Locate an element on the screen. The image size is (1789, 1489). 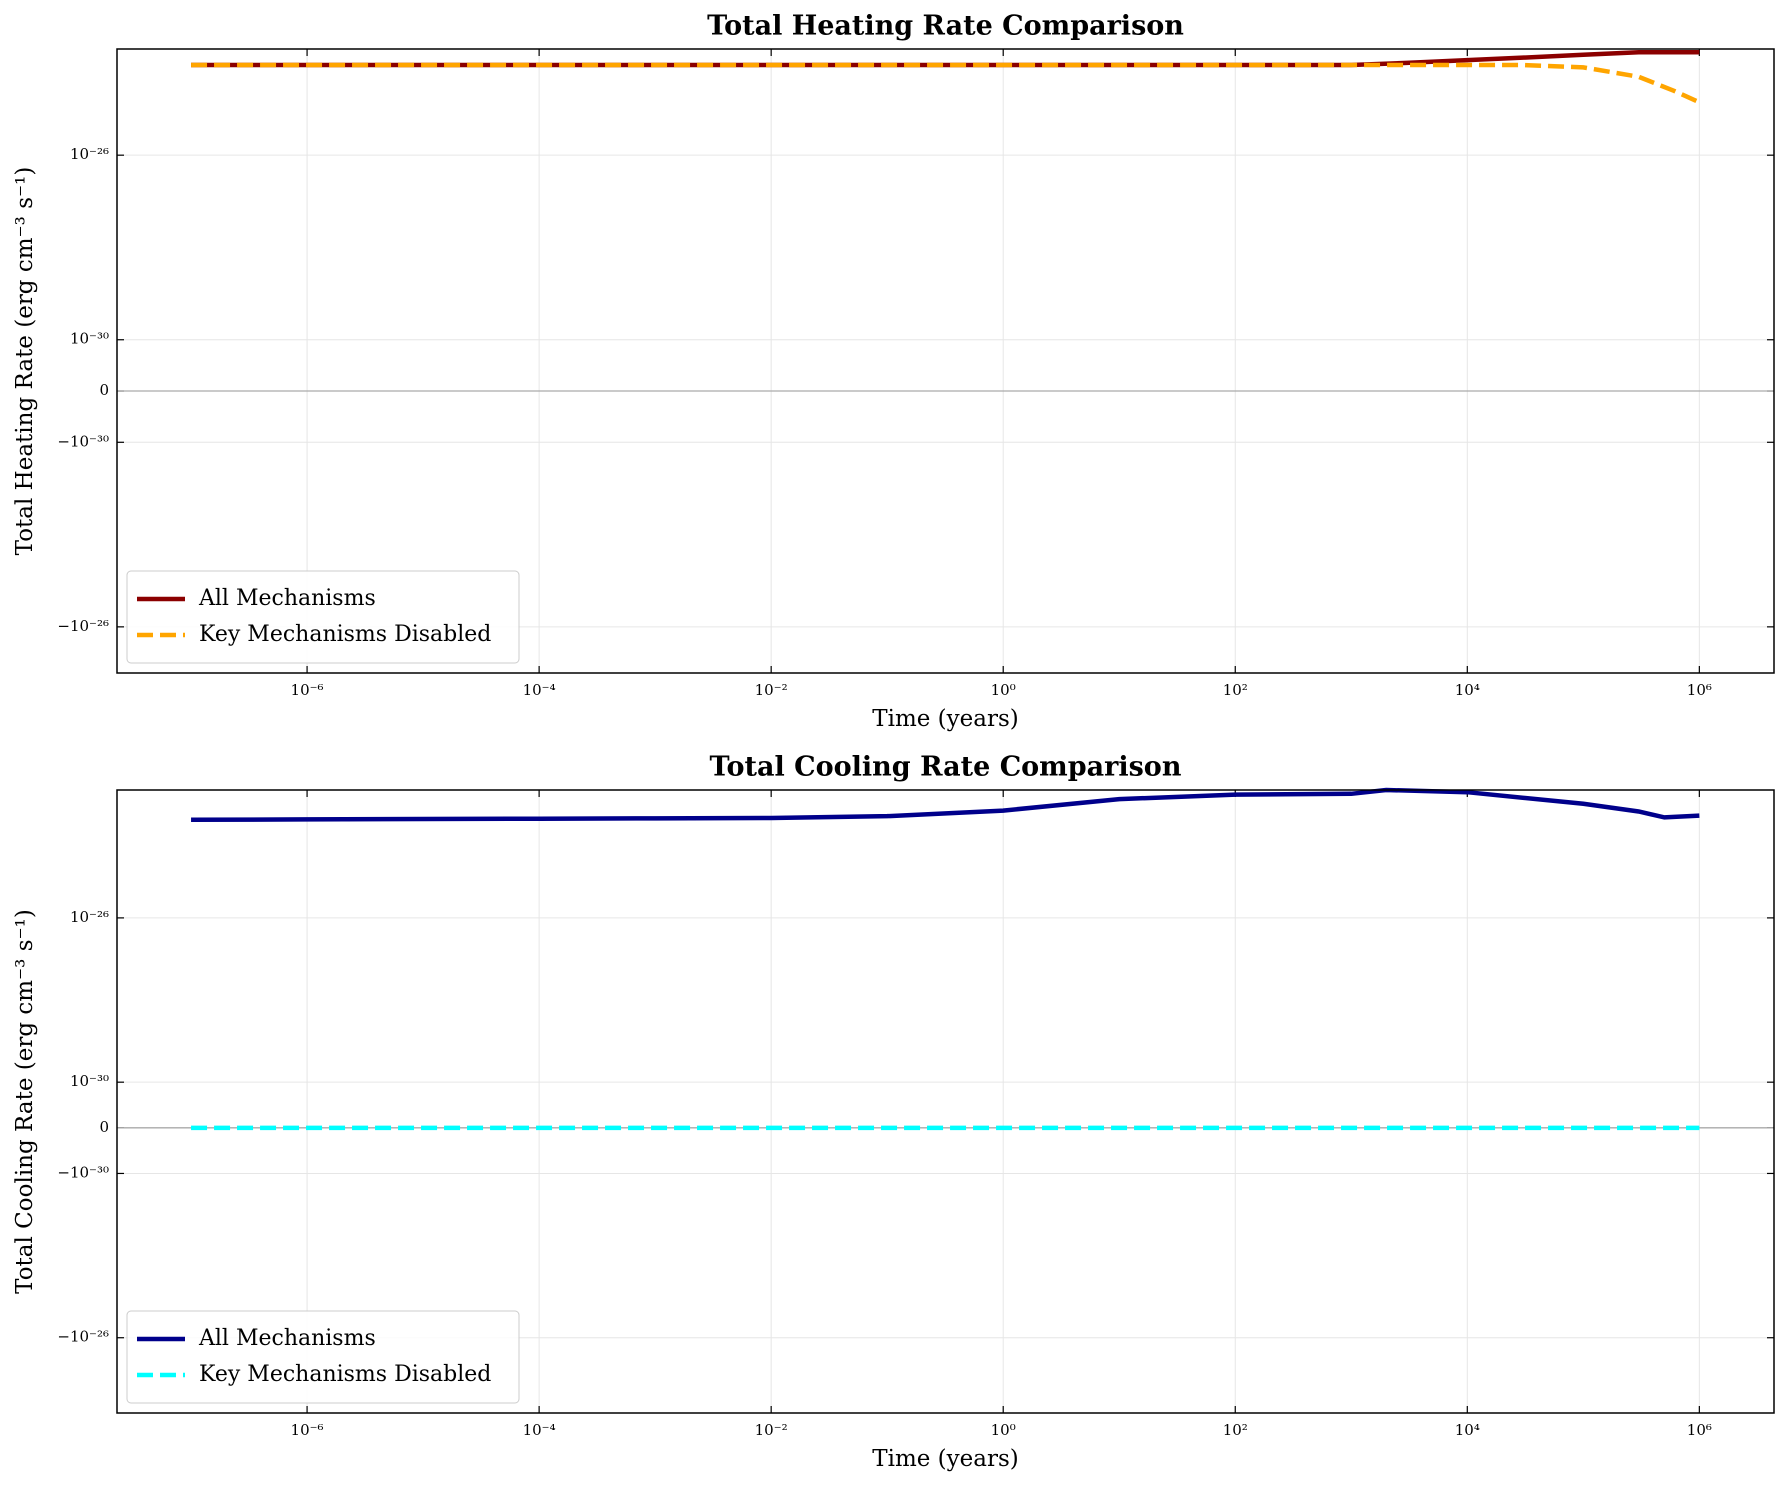
y-axis-label: Total Heating Rate (erg cm⁻³ s⁻¹) is located at coordinates (25, 361).